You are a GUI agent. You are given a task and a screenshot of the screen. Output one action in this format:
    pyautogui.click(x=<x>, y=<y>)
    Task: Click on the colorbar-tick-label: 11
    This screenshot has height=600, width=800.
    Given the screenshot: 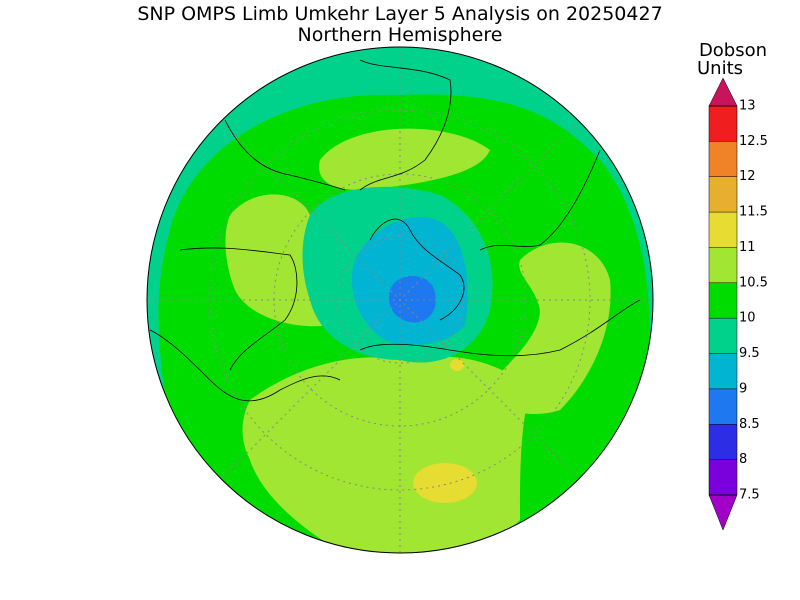 What is the action you would take?
    pyautogui.click(x=747, y=247)
    